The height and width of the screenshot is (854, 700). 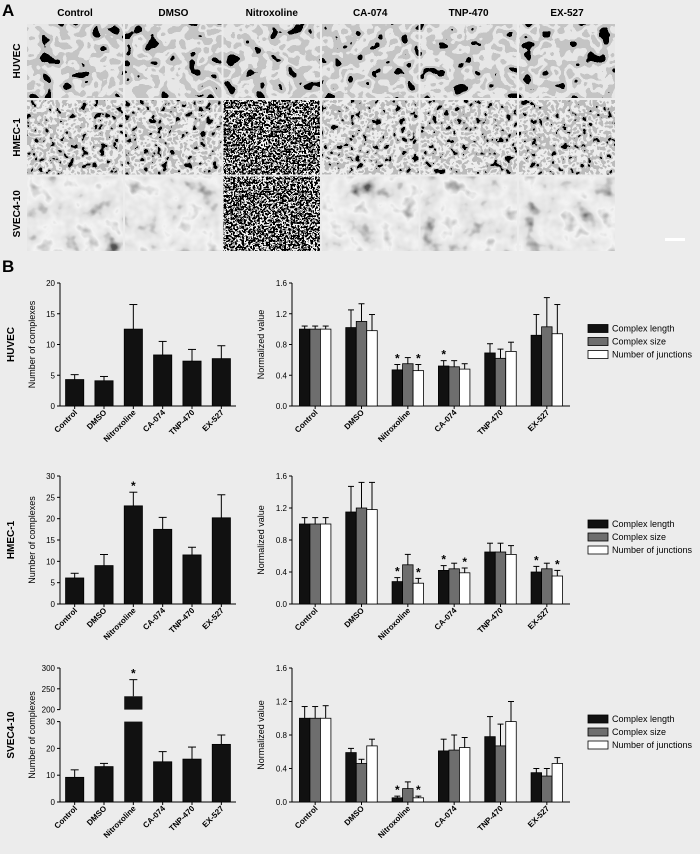 I want to click on y-tick-label: 0.4, so click(x=282, y=572).